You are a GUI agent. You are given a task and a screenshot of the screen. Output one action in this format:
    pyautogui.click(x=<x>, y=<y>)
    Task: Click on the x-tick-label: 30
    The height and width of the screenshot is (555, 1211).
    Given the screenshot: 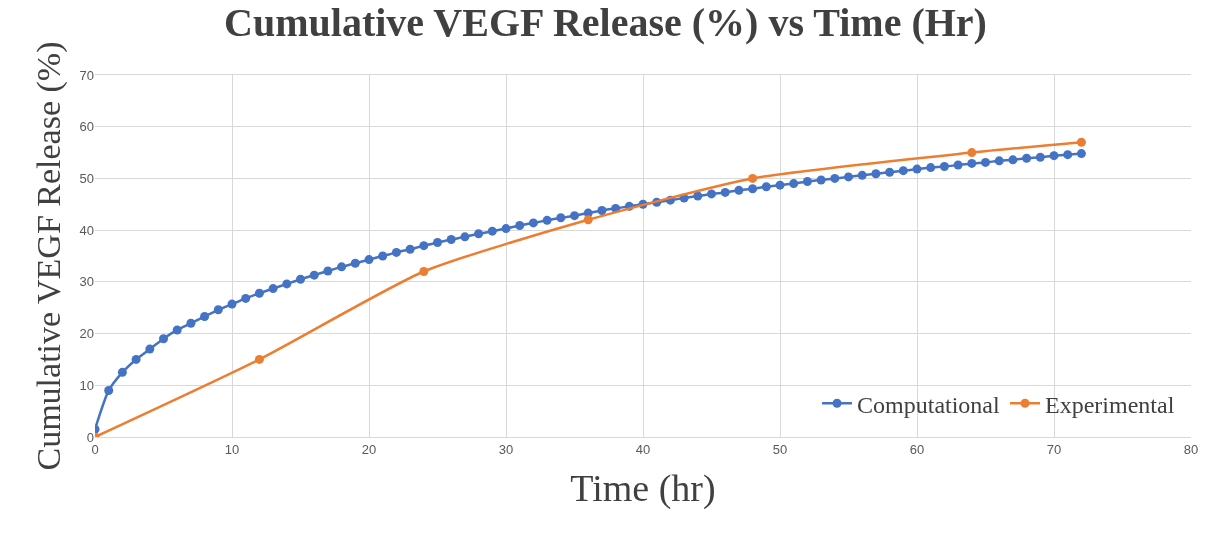 What is the action you would take?
    pyautogui.click(x=506, y=449)
    